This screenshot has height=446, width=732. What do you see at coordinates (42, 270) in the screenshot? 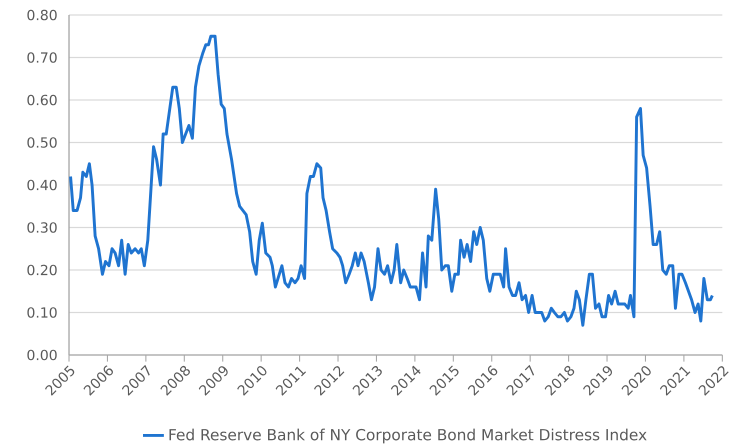
I see `y-tick-label: 0.20` at bounding box center [42, 270].